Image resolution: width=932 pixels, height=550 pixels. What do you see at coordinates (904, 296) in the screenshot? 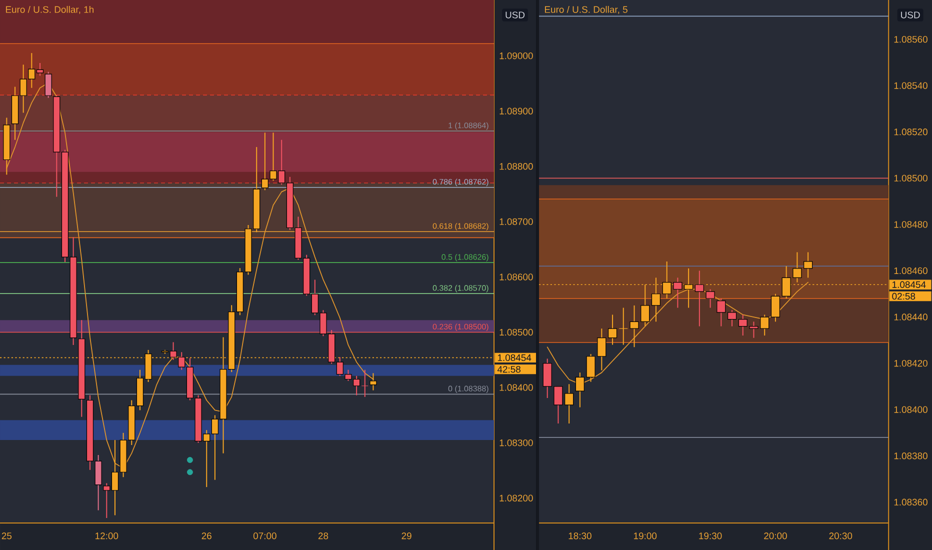
I see `text: 02:58` at bounding box center [904, 296].